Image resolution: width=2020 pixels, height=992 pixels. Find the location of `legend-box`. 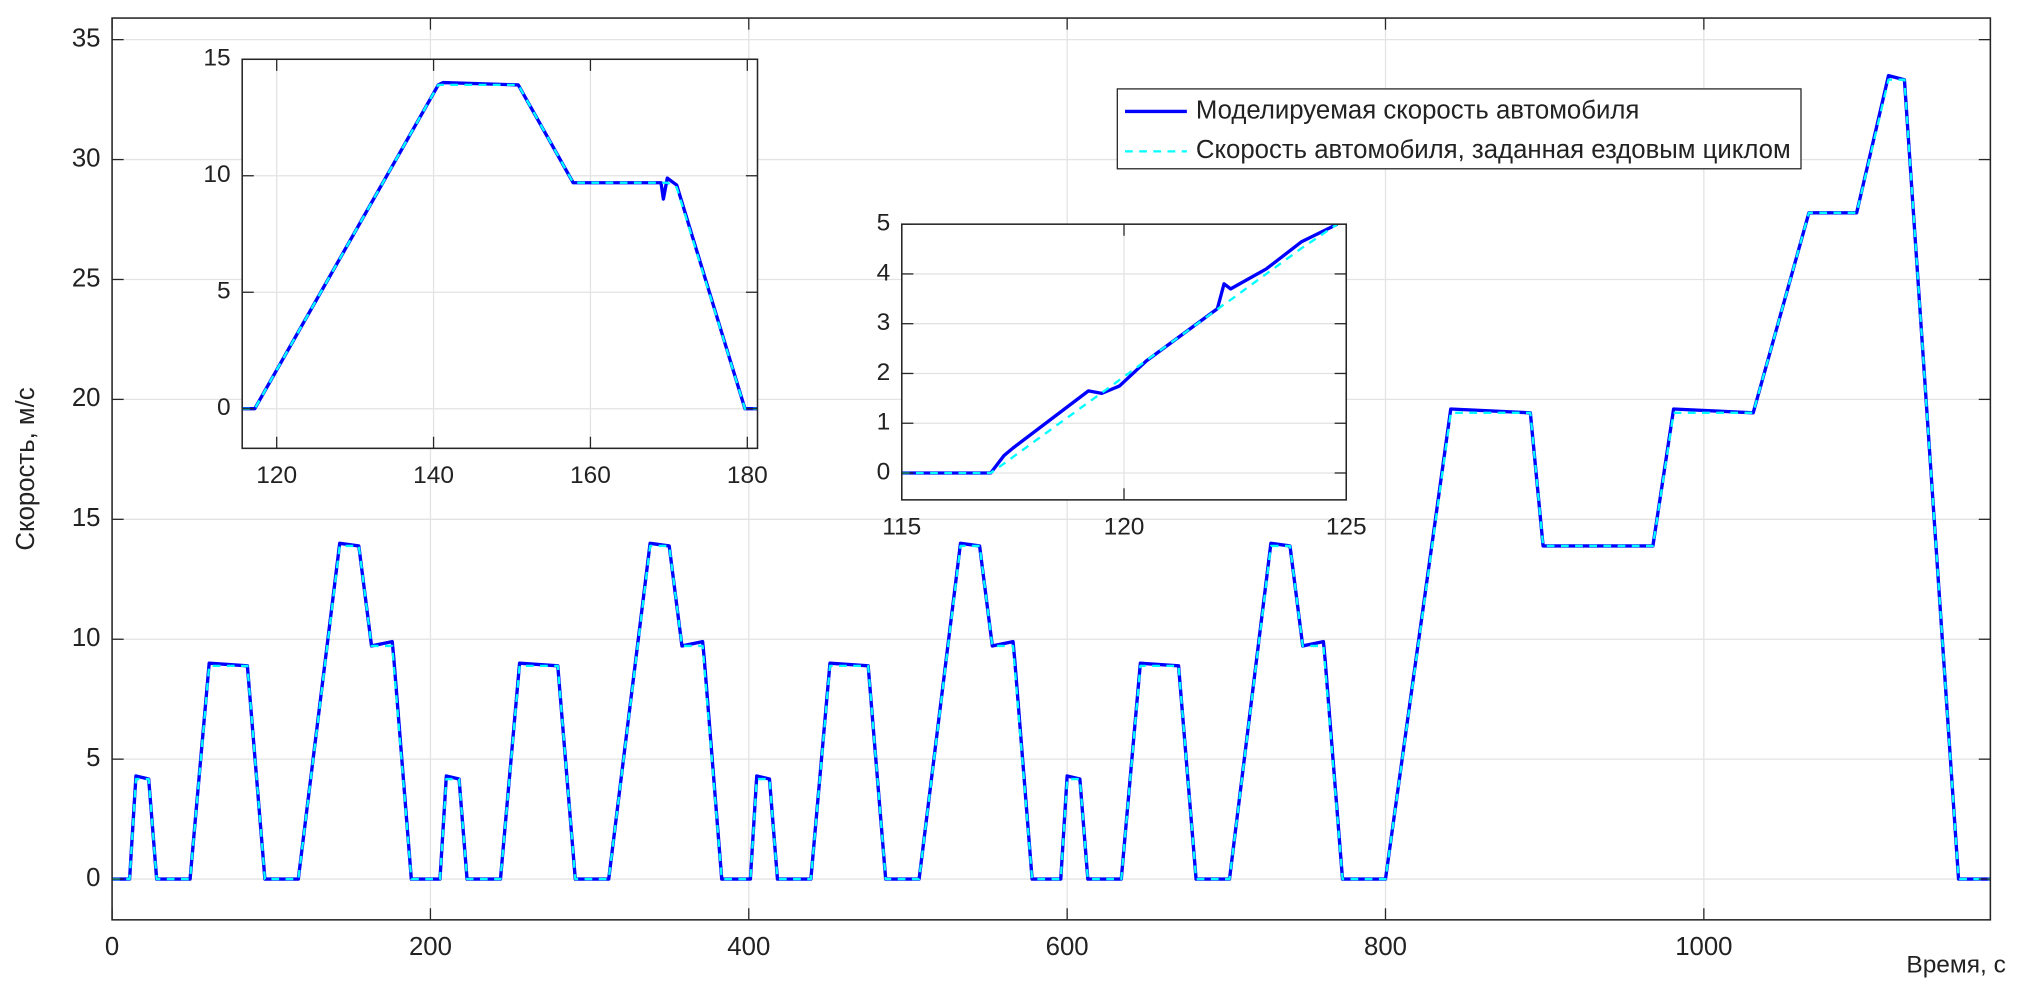

legend-box is located at coordinates (1459, 129).